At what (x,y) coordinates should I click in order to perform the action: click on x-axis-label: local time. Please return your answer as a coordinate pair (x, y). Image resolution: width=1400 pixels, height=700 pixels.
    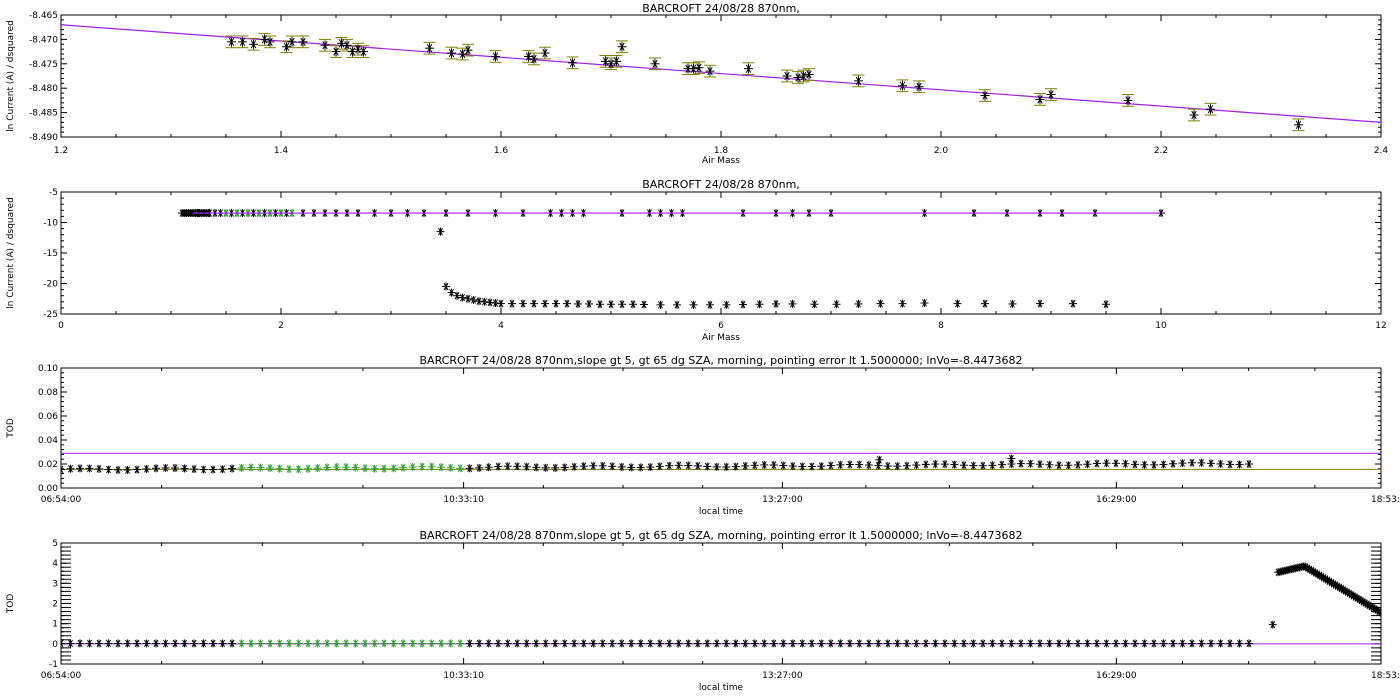
    Looking at the image, I should click on (721, 688).